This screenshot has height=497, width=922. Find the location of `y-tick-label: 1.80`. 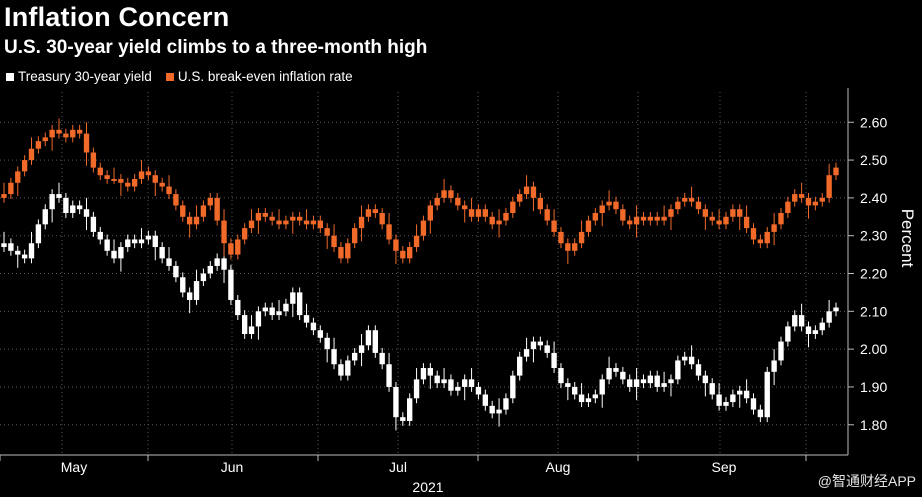

y-tick-label: 1.80 is located at coordinates (873, 425).